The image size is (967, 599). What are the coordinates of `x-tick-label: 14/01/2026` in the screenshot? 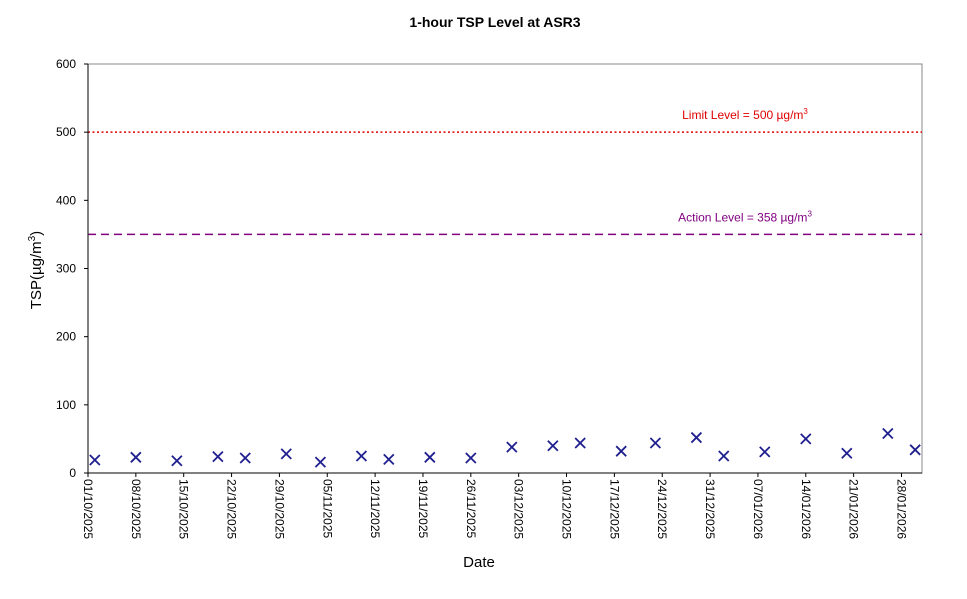 It's located at (806, 509).